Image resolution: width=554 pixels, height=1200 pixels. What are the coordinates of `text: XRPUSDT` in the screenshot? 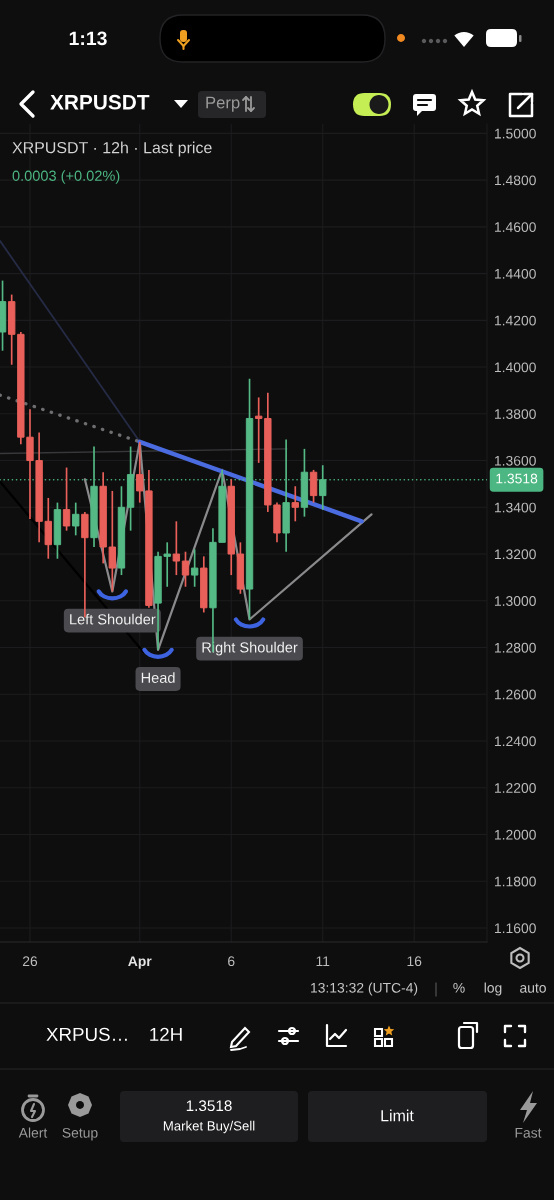 It's located at (100, 102).